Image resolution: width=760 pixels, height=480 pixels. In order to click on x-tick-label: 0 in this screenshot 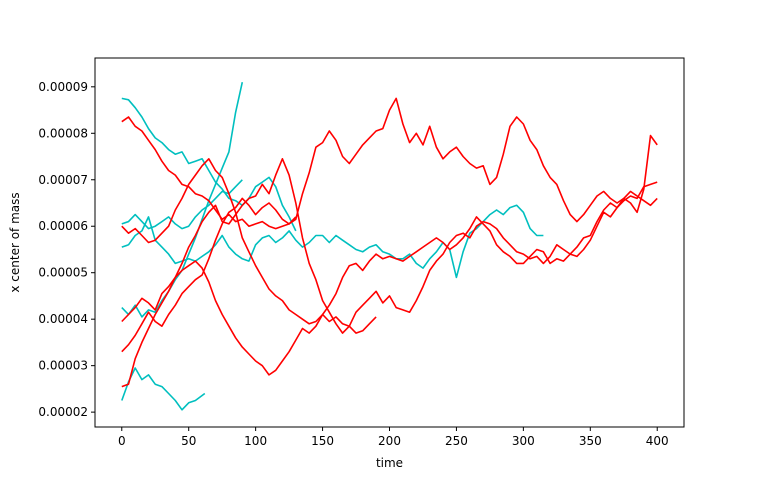, I will do `click(122, 441)`.